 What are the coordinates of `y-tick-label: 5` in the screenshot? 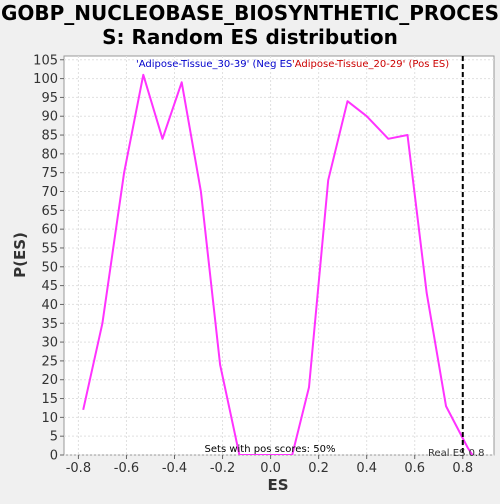 It's located at (54, 437).